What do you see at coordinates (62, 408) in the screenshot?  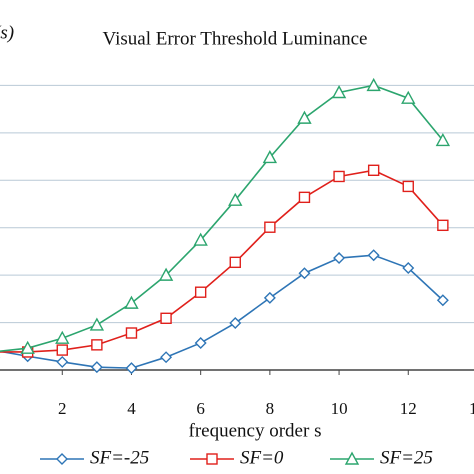 I see `x-tick-label: 2` at bounding box center [62, 408].